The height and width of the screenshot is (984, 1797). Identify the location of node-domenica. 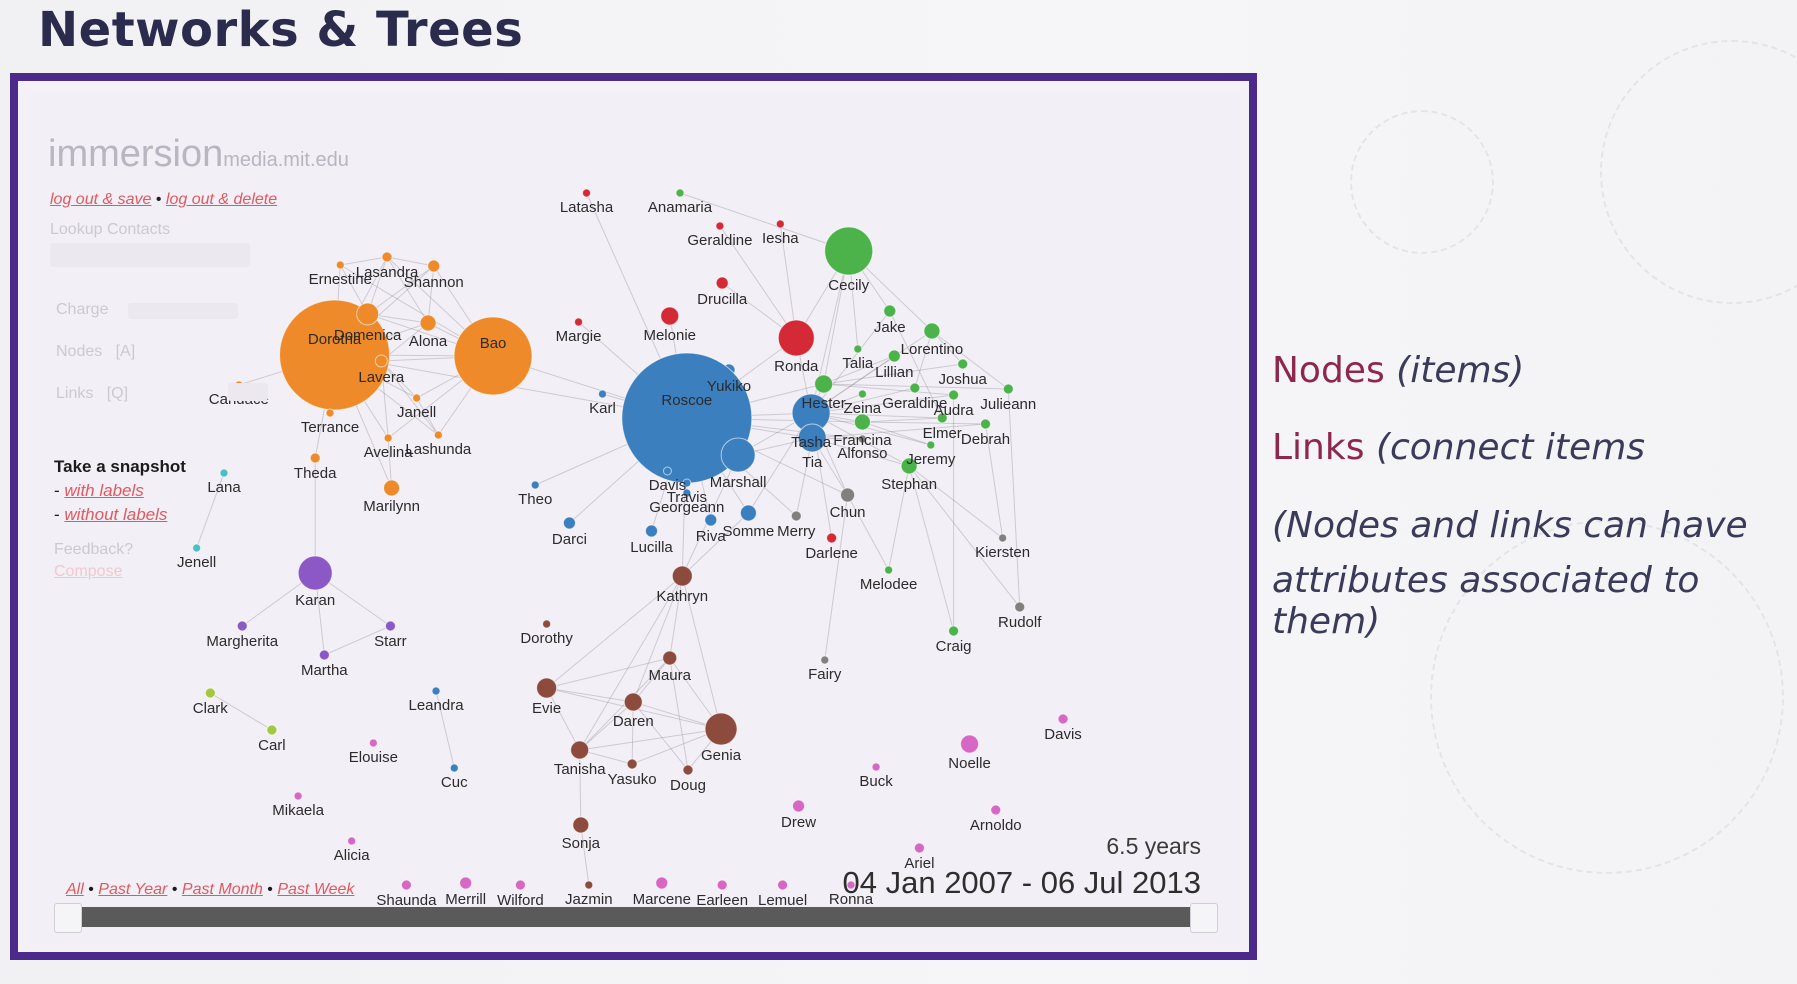
(368, 314).